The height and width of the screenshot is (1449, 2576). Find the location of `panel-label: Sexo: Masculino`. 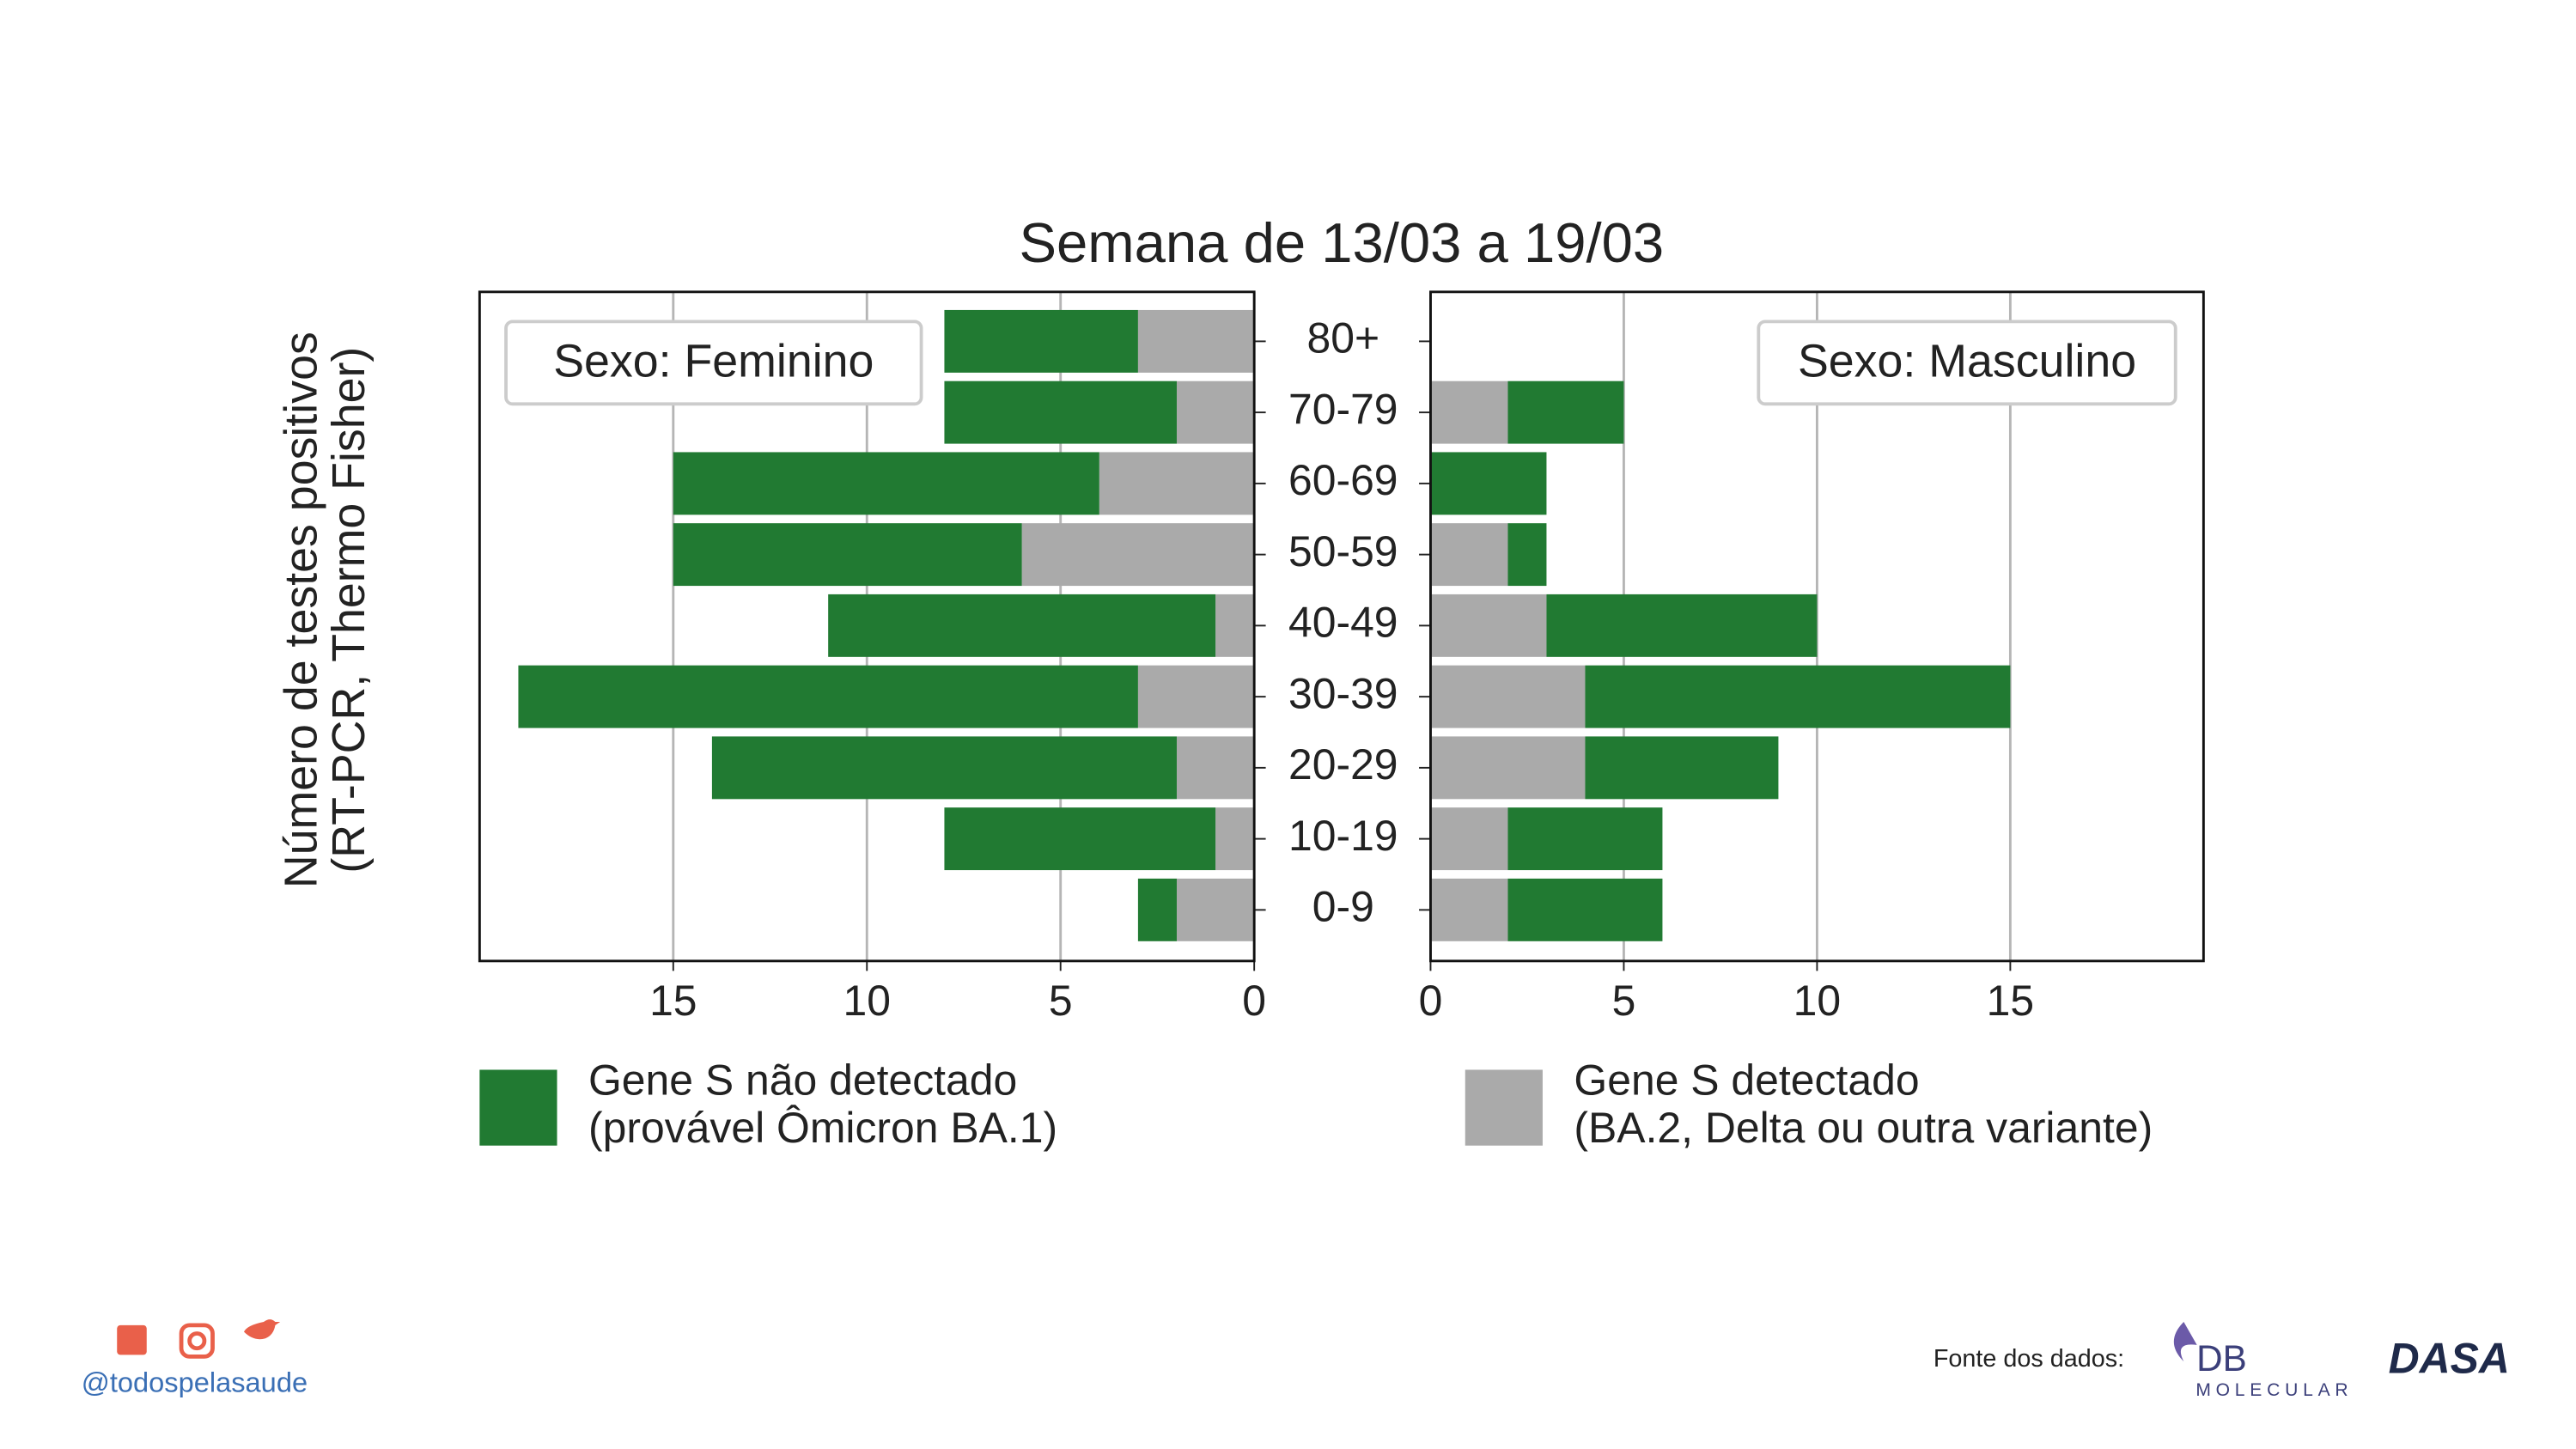

panel-label: Sexo: Masculino is located at coordinates (1967, 361).